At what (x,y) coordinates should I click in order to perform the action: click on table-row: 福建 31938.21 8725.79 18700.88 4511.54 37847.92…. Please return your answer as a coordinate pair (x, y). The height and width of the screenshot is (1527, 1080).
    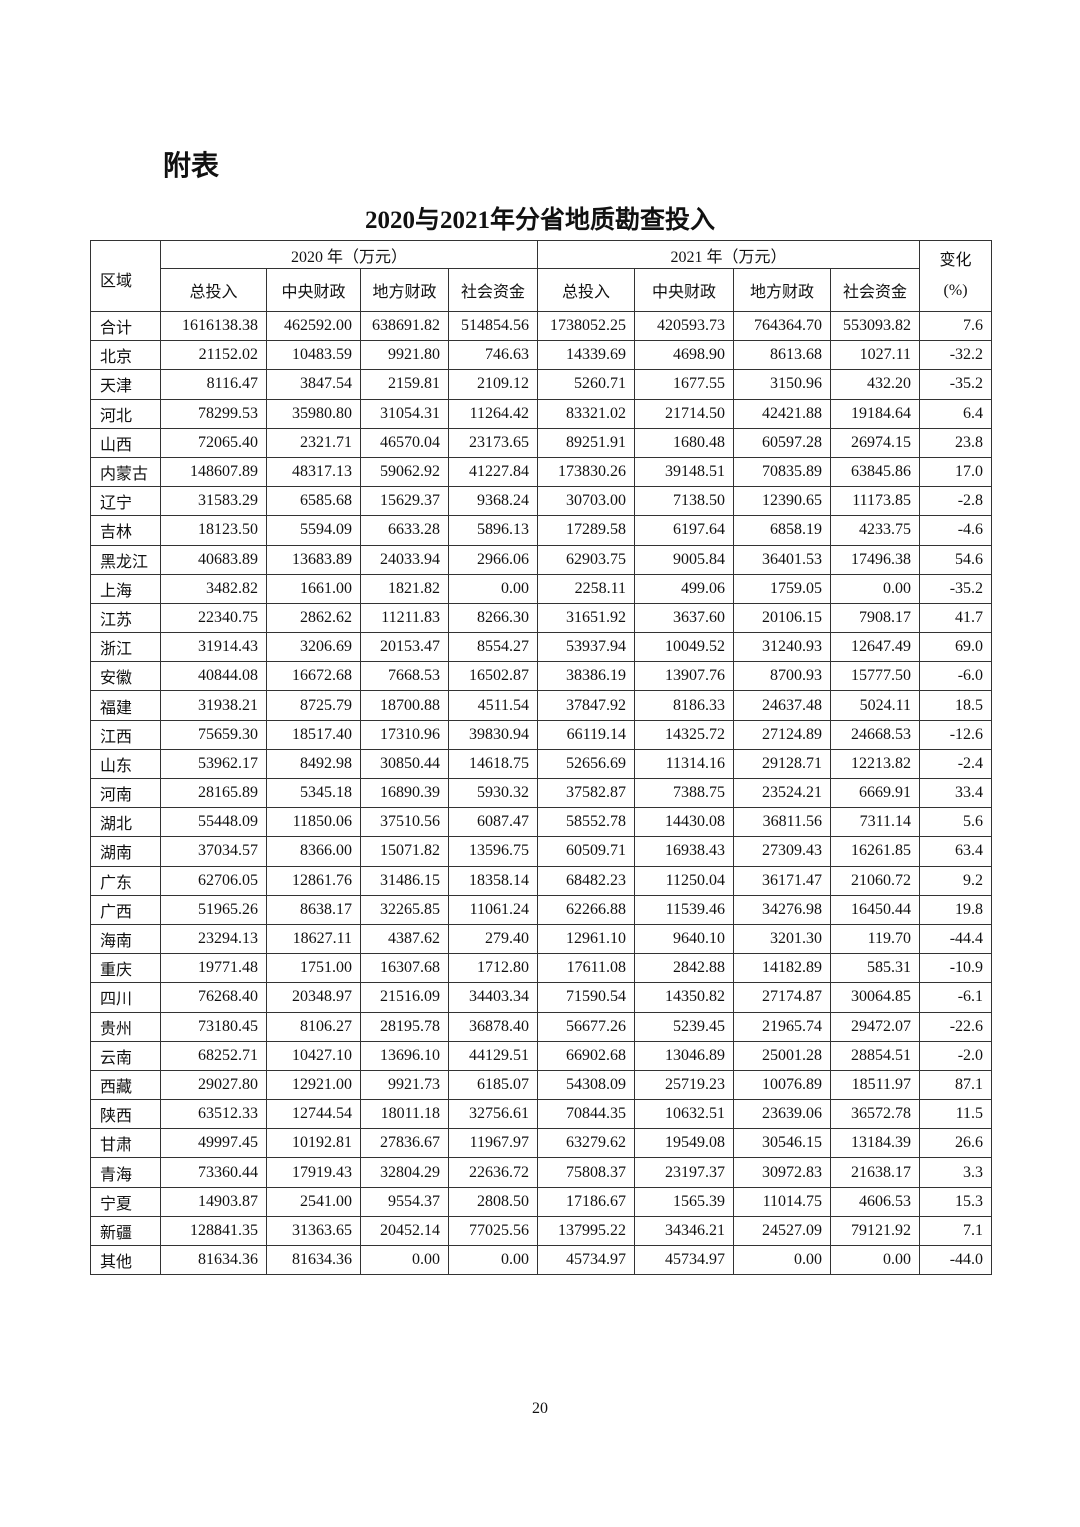
    Looking at the image, I should click on (541, 705).